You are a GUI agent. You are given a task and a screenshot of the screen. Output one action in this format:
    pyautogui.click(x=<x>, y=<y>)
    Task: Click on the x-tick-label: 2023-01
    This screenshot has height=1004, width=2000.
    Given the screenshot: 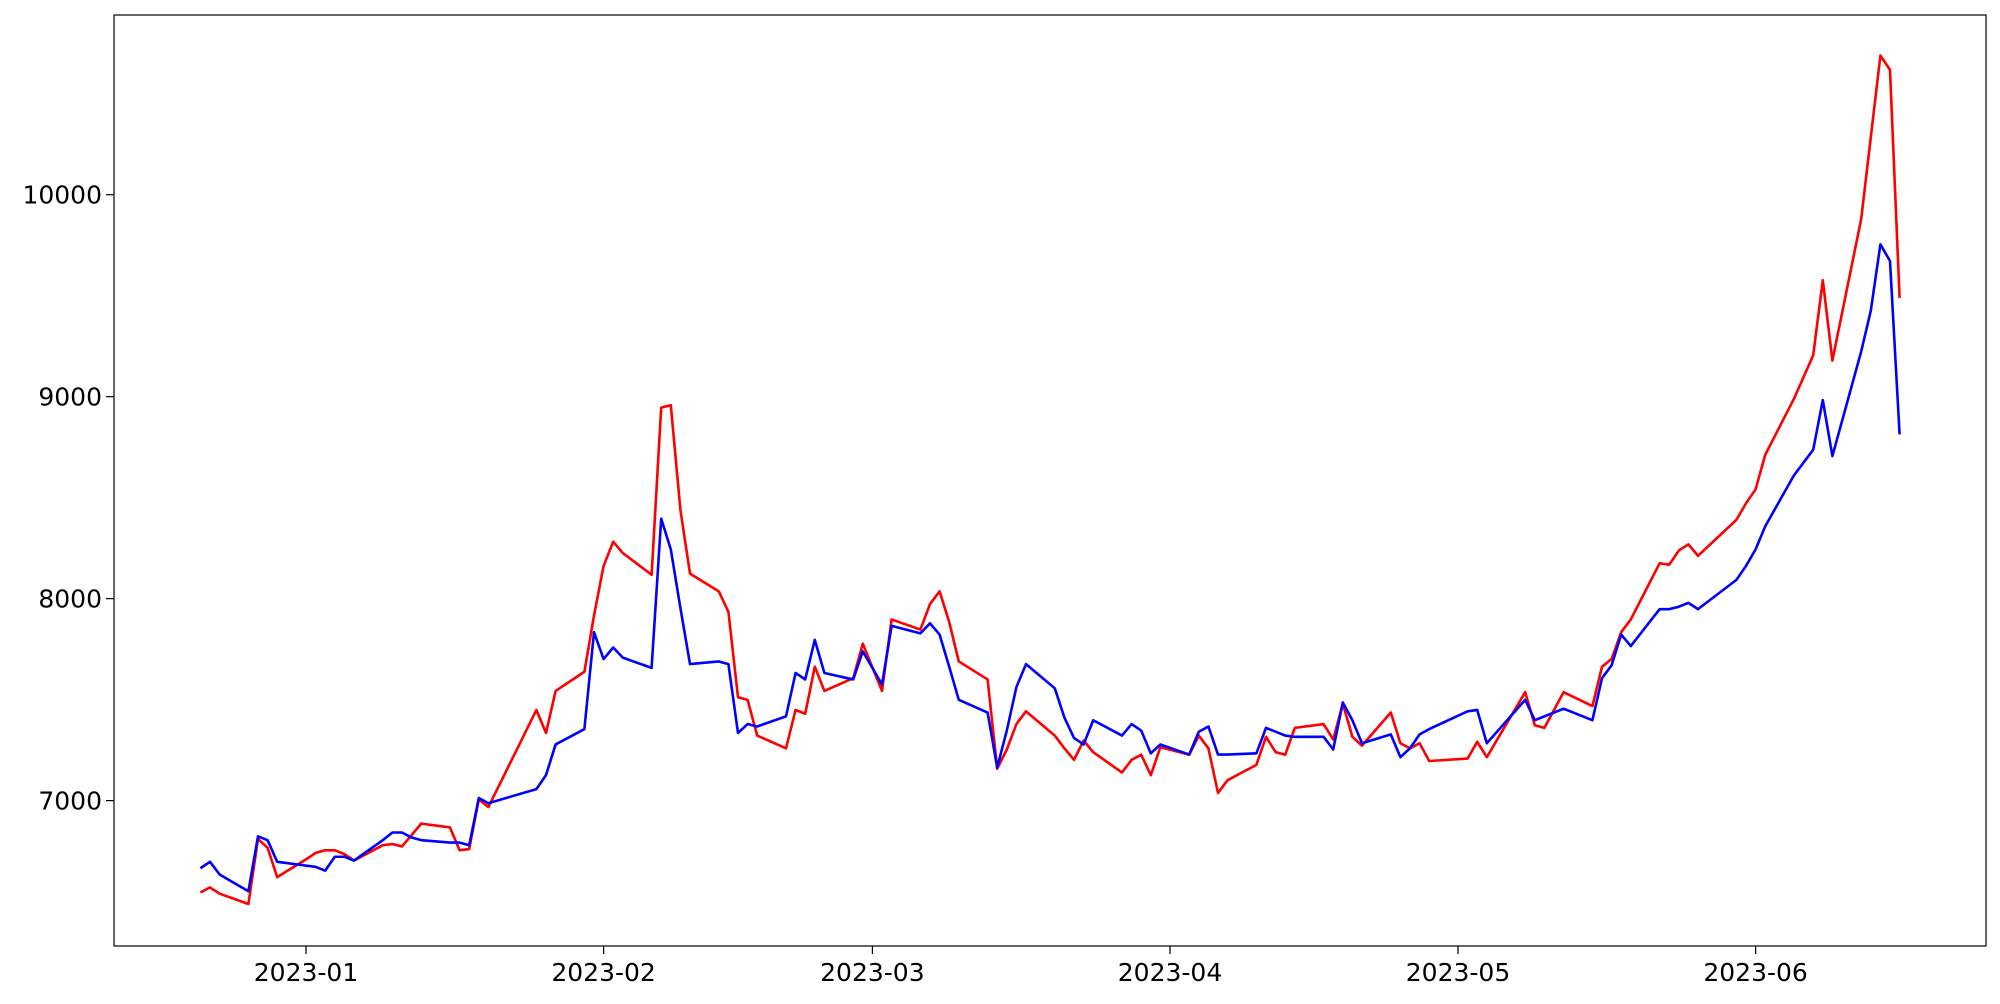 What is the action you would take?
    pyautogui.click(x=306, y=972)
    